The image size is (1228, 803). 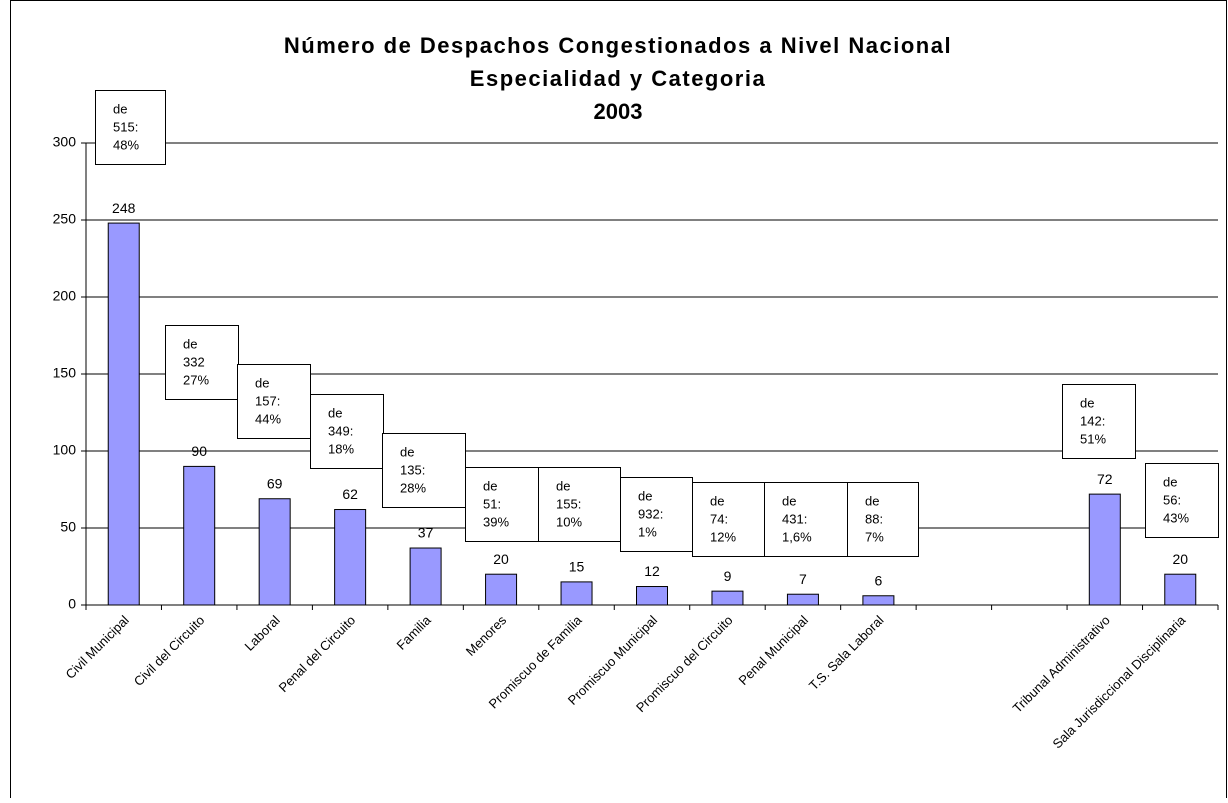 What do you see at coordinates (650, 513) in the screenshot?
I see `annotation-text: 932:` at bounding box center [650, 513].